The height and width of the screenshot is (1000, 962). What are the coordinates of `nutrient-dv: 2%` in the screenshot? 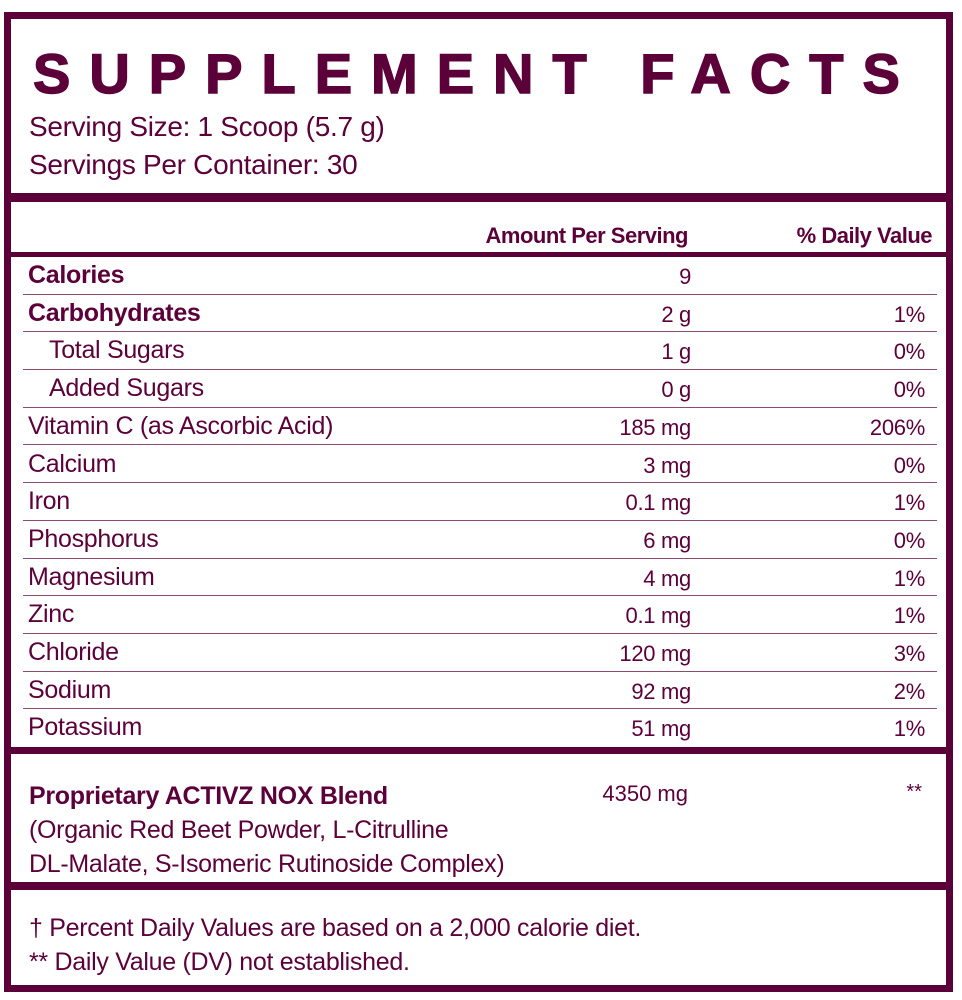 It's located at (909, 691).